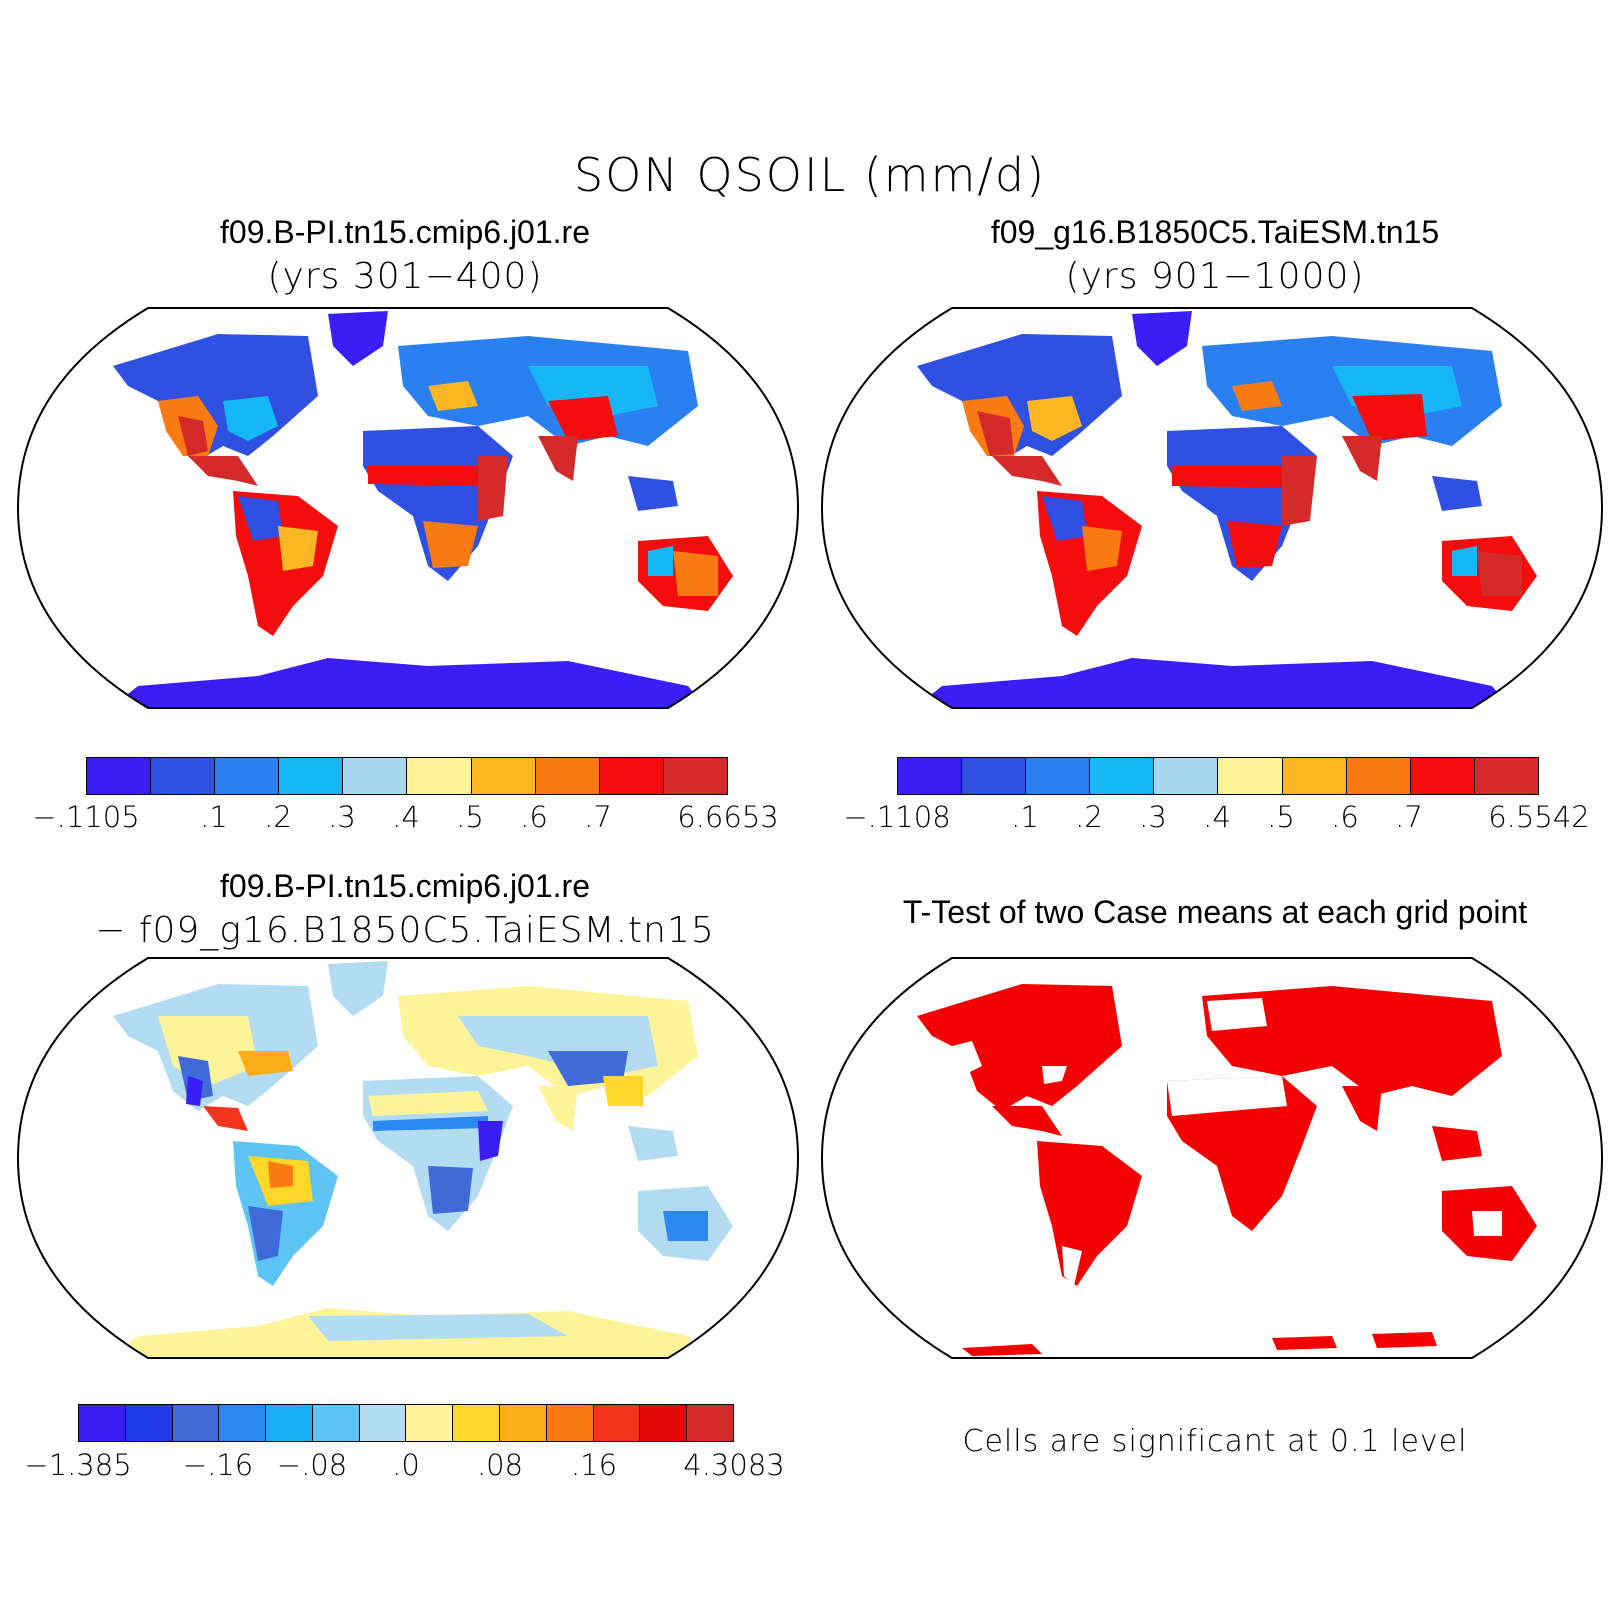 The width and height of the screenshot is (1620, 1620). What do you see at coordinates (1215, 1441) in the screenshot?
I see `significance-note: Cells are significant at 0.1 level` at bounding box center [1215, 1441].